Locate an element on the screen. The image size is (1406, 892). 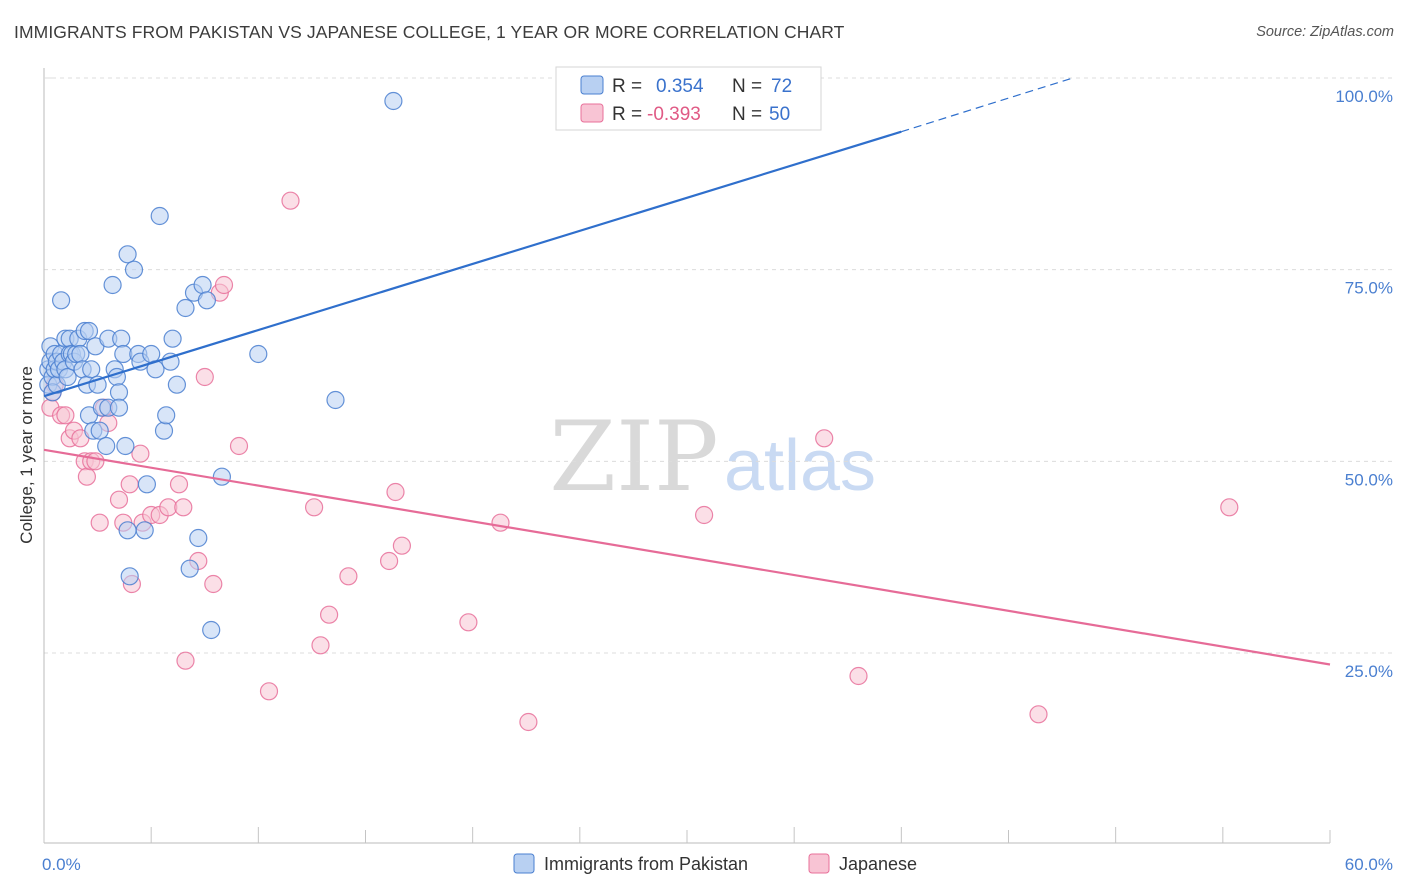
source-label: Source: ZipAtlas.com is located at coordinates (1325, 32).